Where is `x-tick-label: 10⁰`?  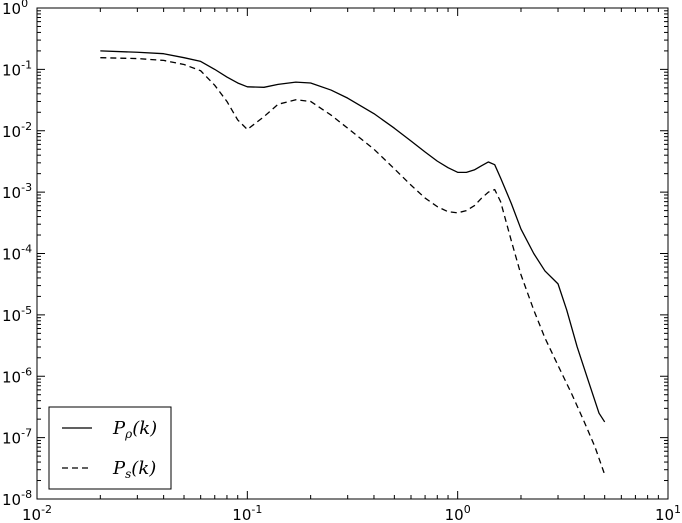 x-tick-label: 10⁰ is located at coordinates (458, 513).